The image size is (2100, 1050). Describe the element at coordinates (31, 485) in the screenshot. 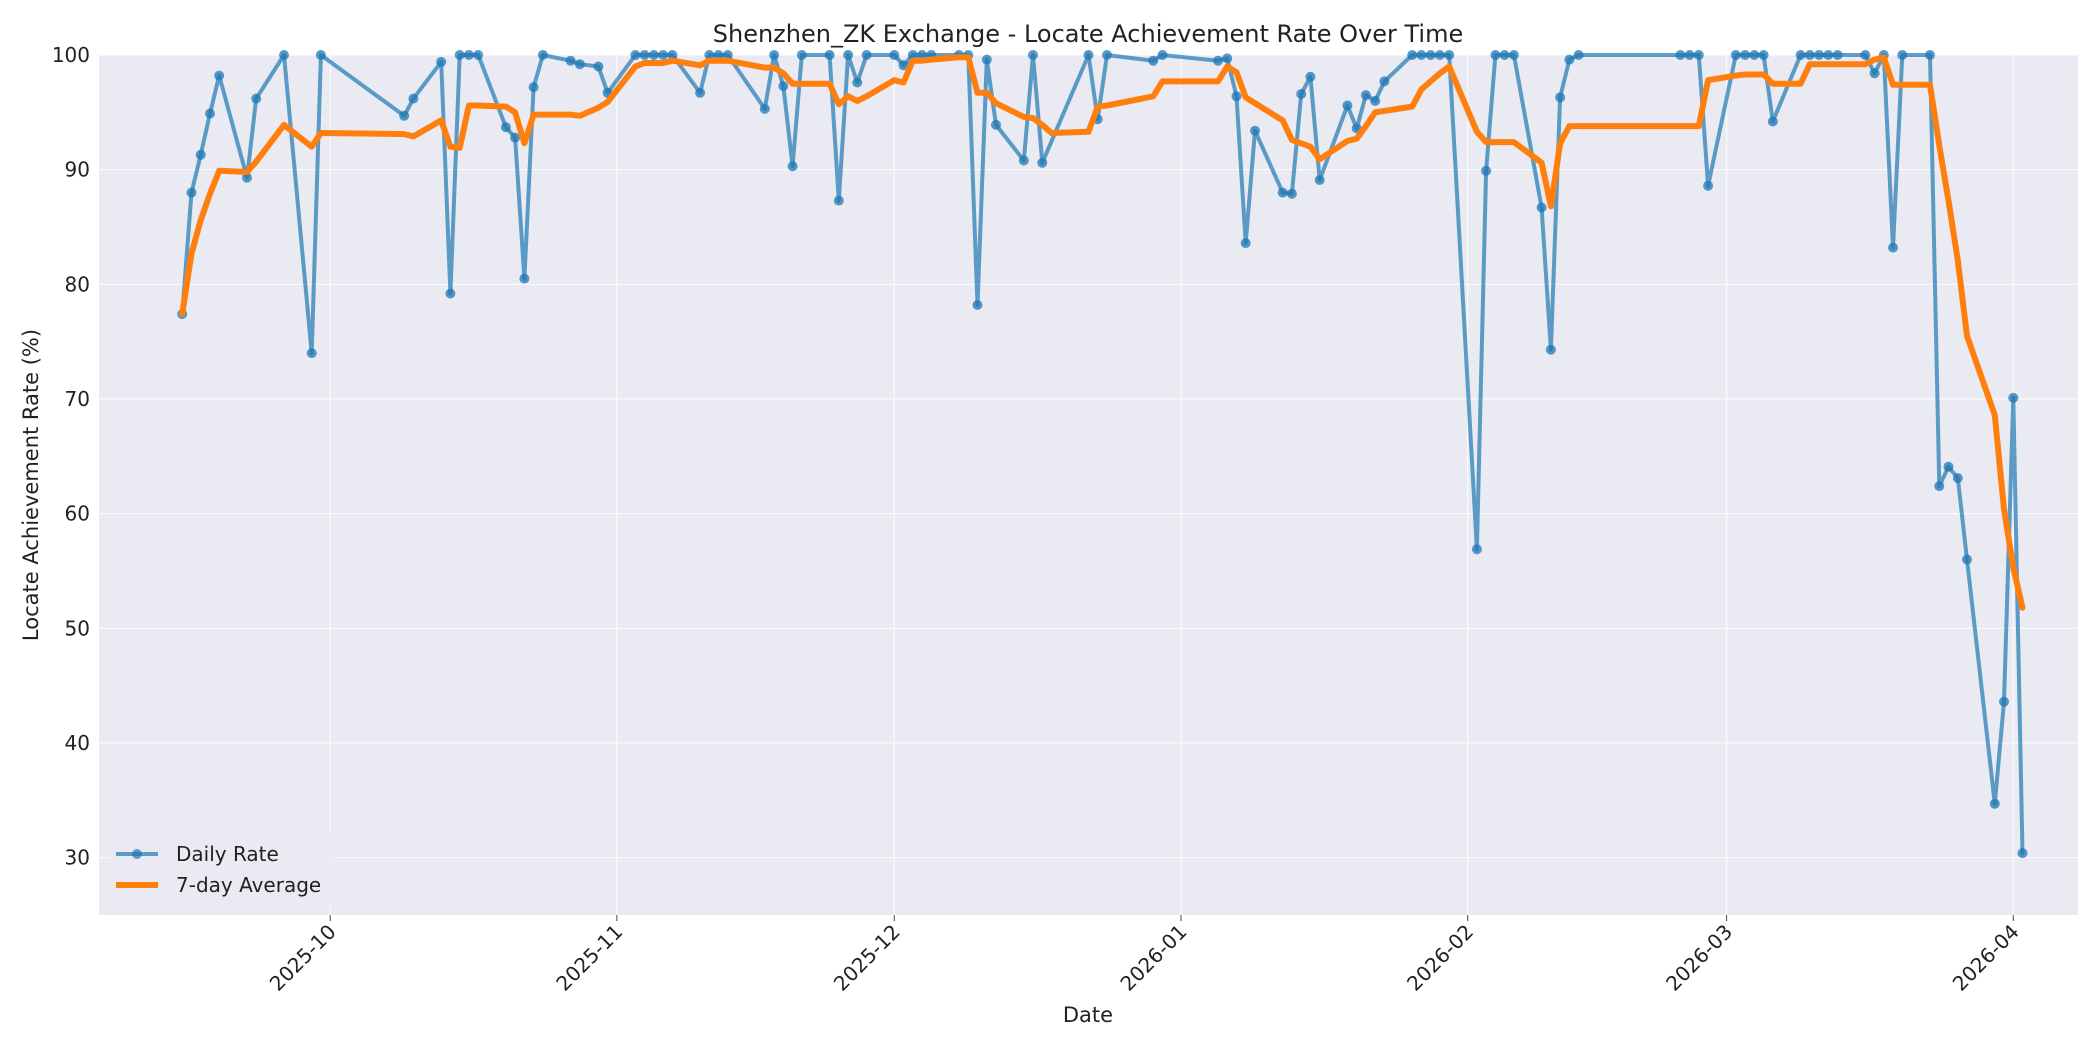

I see `y-axis-title: Locate Achievement Rate (%)` at that location.